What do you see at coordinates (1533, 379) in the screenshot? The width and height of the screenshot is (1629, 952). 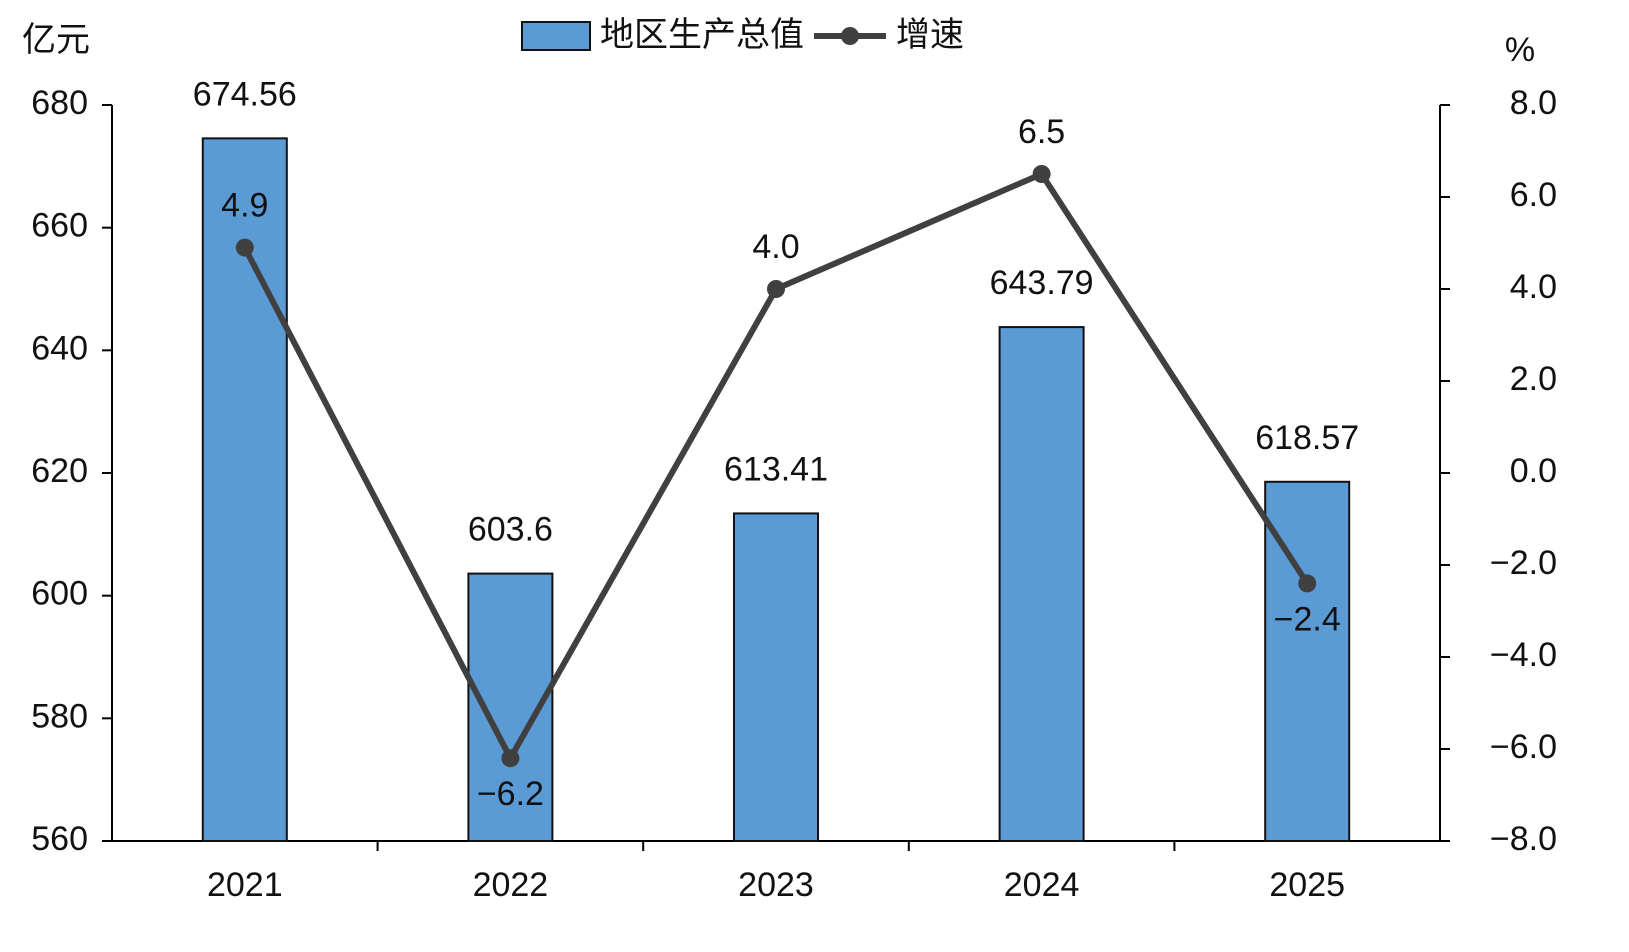 I see `y2-tick-label: 2.0` at bounding box center [1533, 379].